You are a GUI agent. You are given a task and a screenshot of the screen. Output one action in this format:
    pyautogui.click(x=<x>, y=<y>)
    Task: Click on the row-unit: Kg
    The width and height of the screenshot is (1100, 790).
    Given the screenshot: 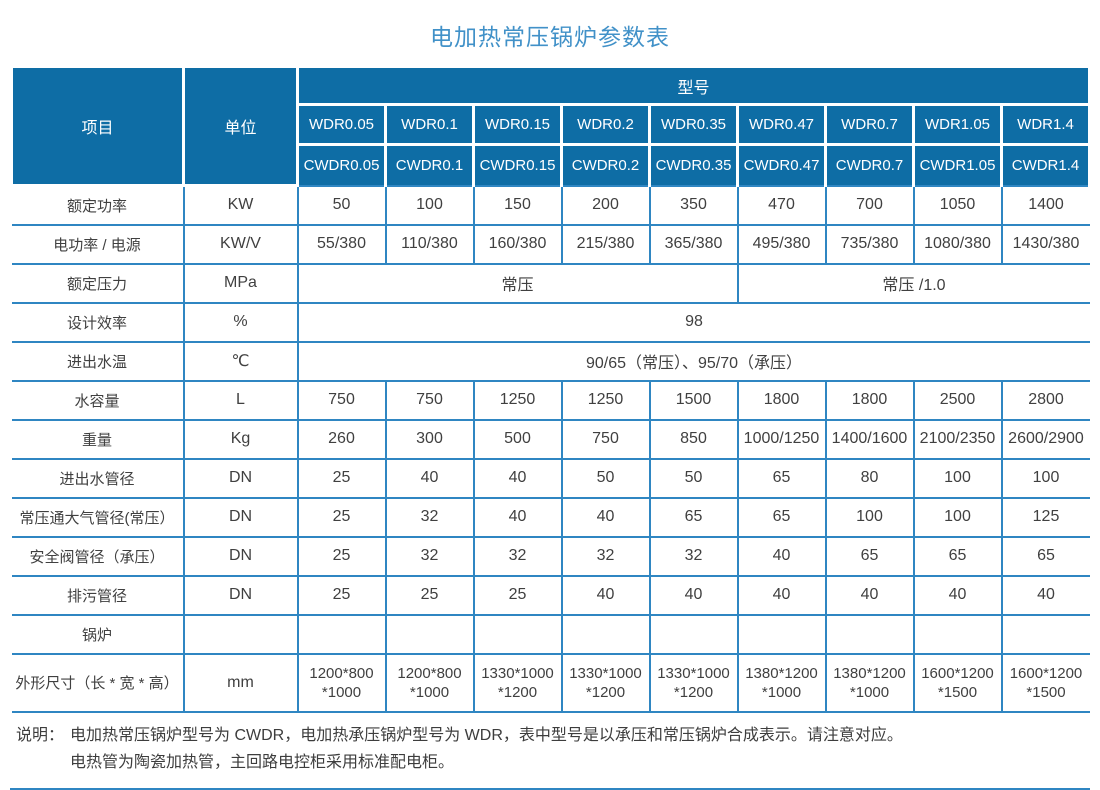 What is the action you would take?
    pyautogui.click(x=240, y=439)
    